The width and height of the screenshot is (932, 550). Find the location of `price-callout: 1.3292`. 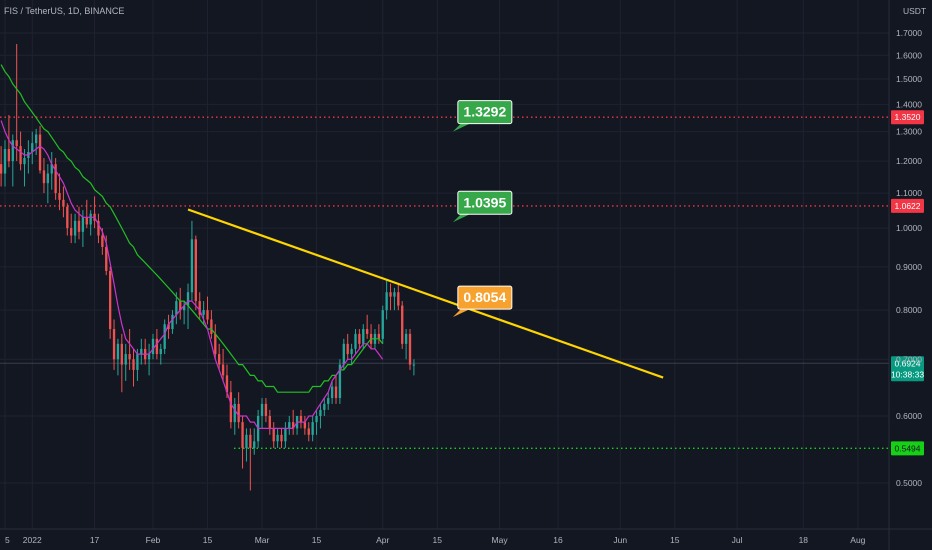

price-callout: 1.3292 is located at coordinates (482, 116).